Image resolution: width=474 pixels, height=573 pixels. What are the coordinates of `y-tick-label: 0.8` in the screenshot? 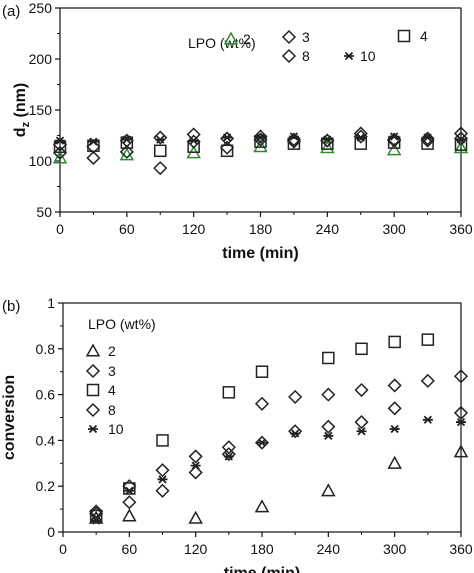 It's located at (46, 349).